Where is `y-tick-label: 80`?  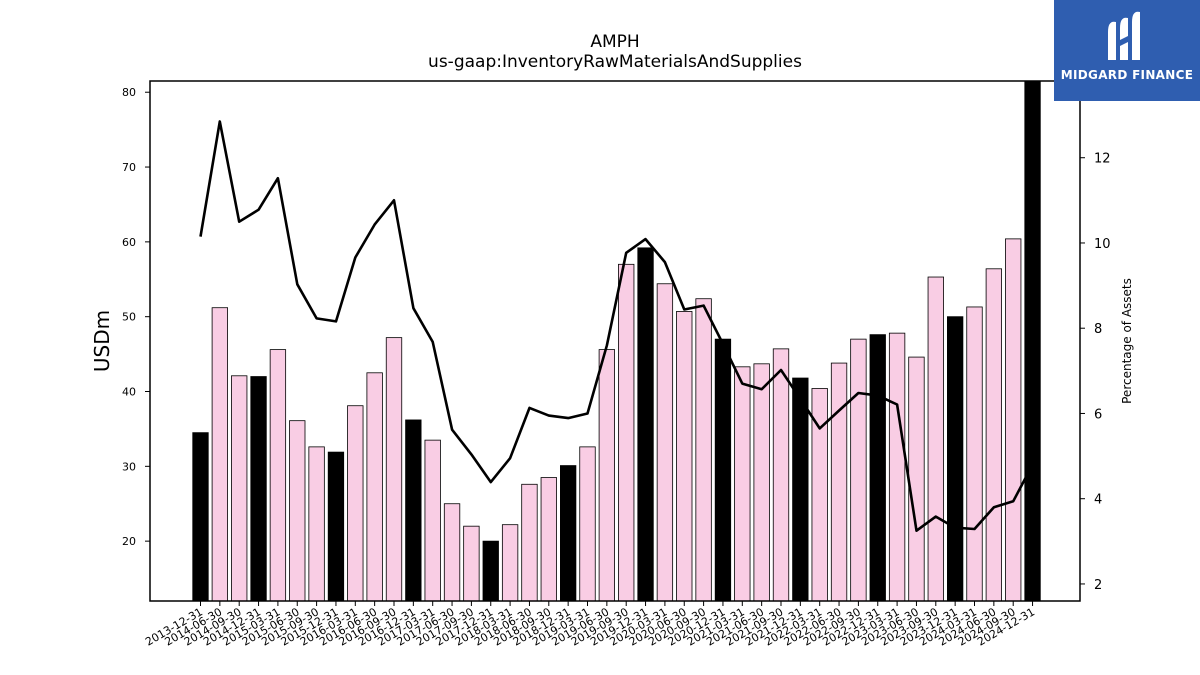
y-tick-label: 80 is located at coordinates (129, 92).